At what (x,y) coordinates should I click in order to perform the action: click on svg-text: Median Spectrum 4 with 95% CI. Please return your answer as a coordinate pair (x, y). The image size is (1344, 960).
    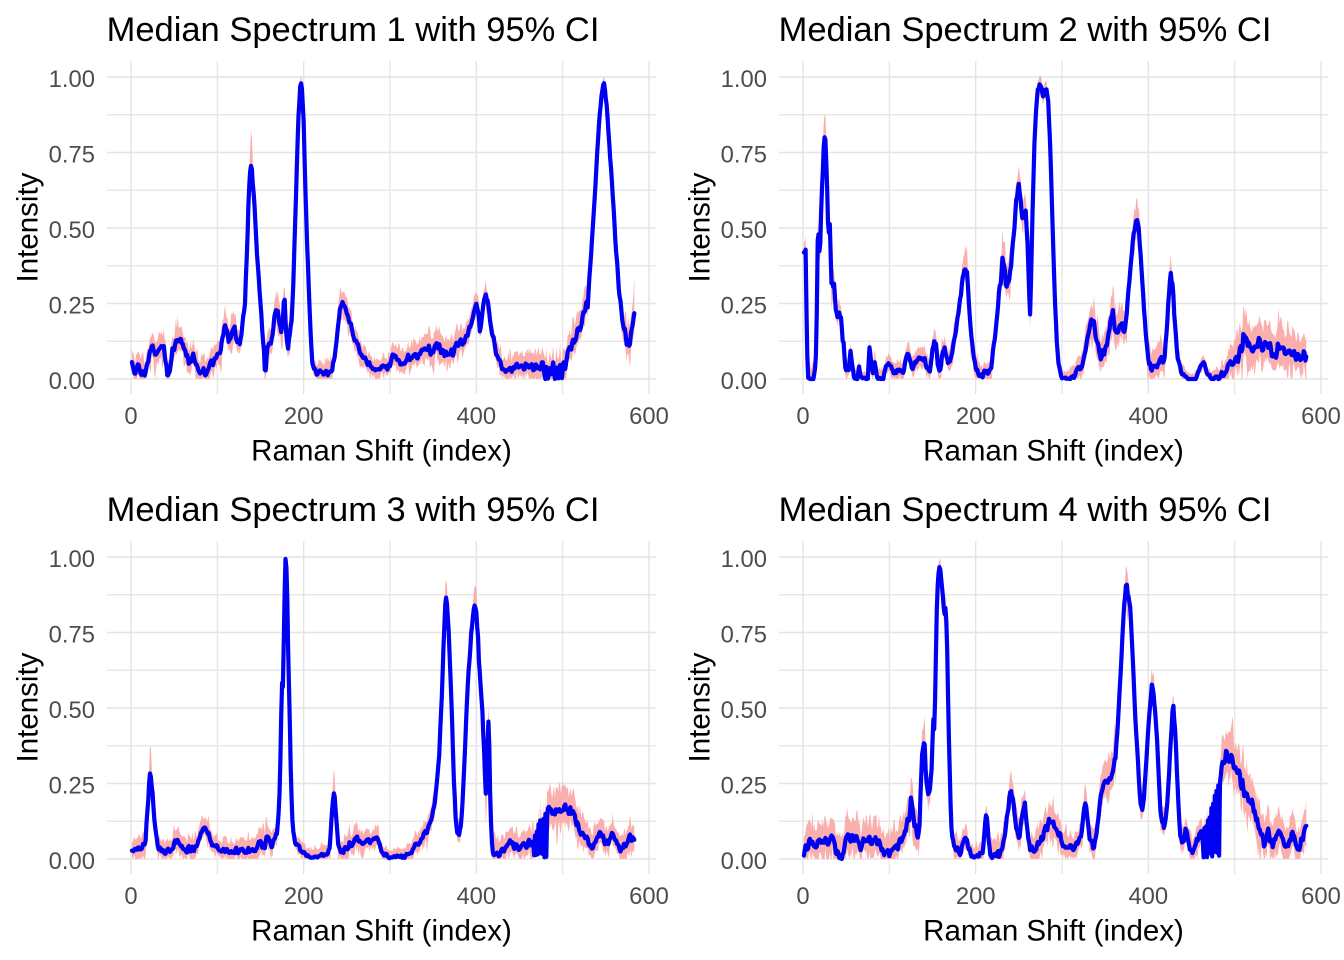
    Looking at the image, I should click on (1025, 510).